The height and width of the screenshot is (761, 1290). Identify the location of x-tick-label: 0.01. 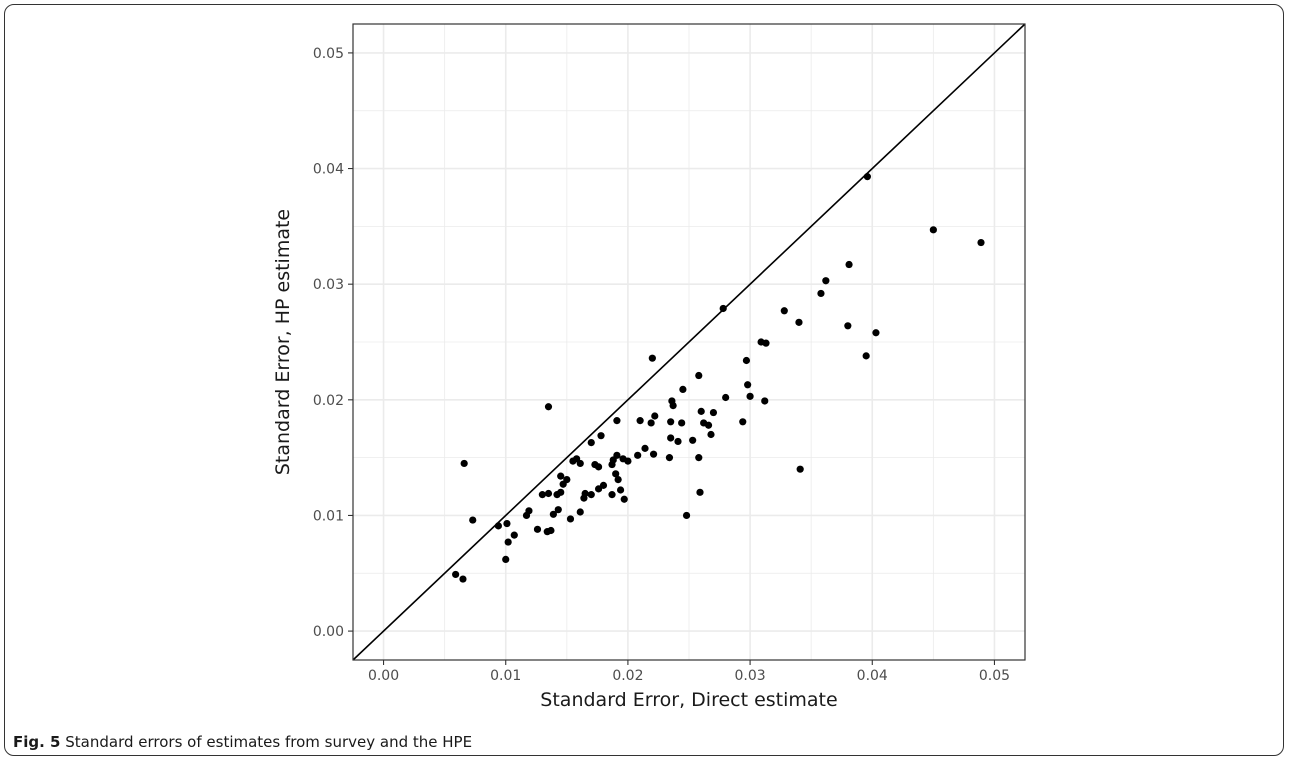
(505, 676).